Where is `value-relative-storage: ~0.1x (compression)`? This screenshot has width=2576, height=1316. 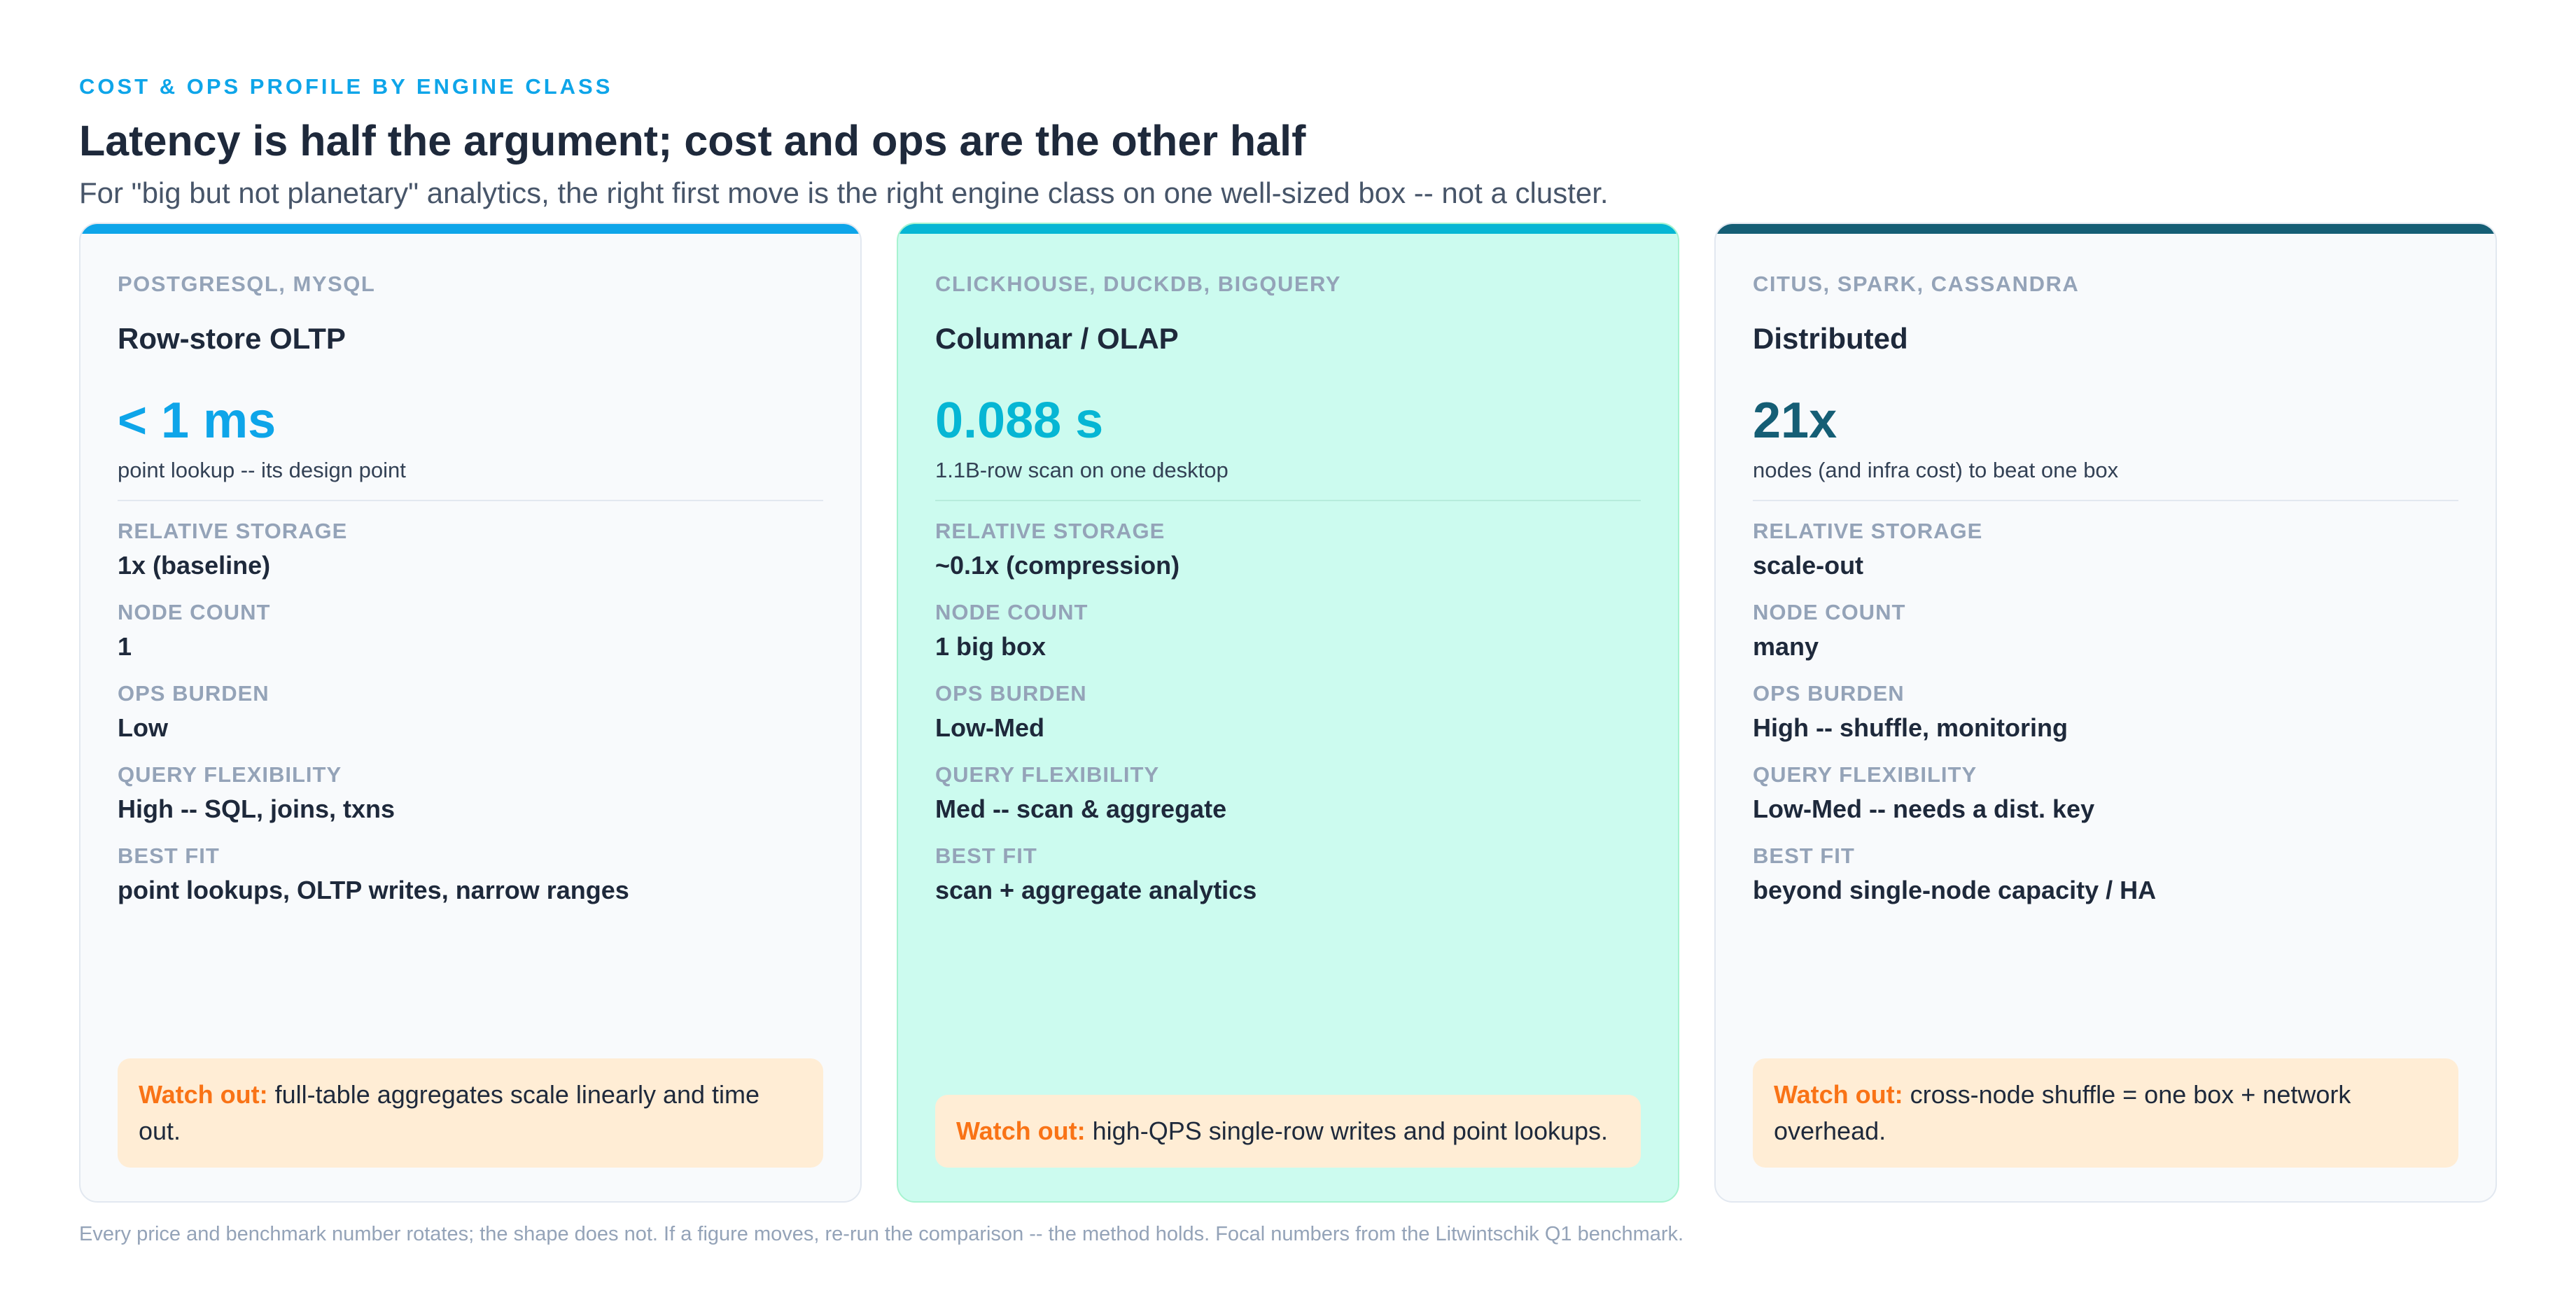
value-relative-storage: ~0.1x (compression) is located at coordinates (1057, 565).